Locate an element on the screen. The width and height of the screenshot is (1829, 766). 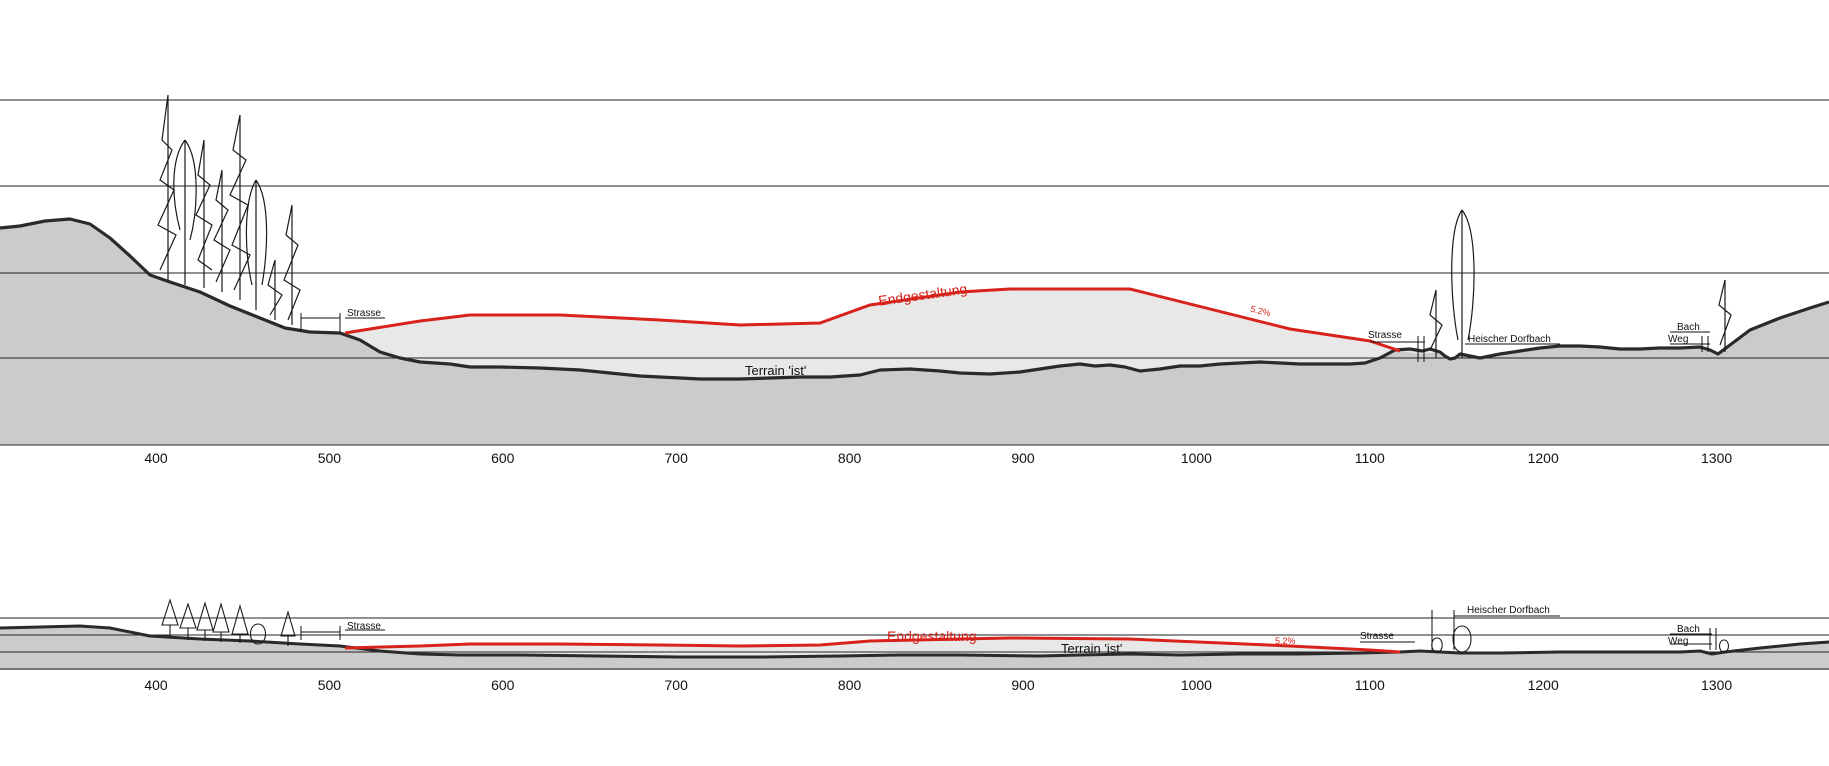
top-dorfbach-label: Heischer Dorfbach is located at coordinates (1509, 339).